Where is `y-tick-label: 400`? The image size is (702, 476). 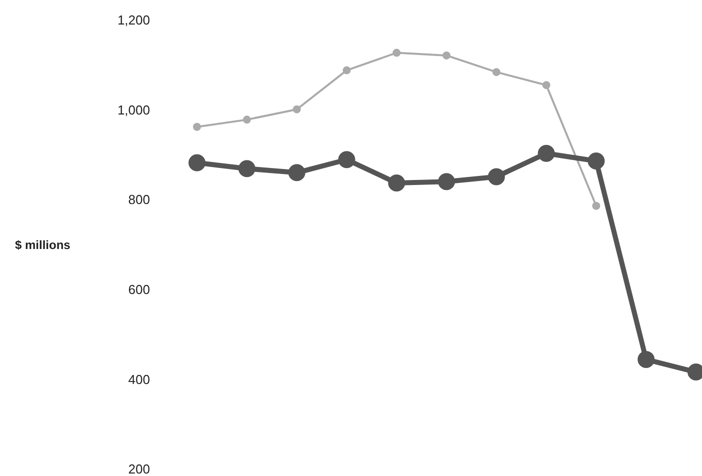
y-tick-label: 400 is located at coordinates (139, 379).